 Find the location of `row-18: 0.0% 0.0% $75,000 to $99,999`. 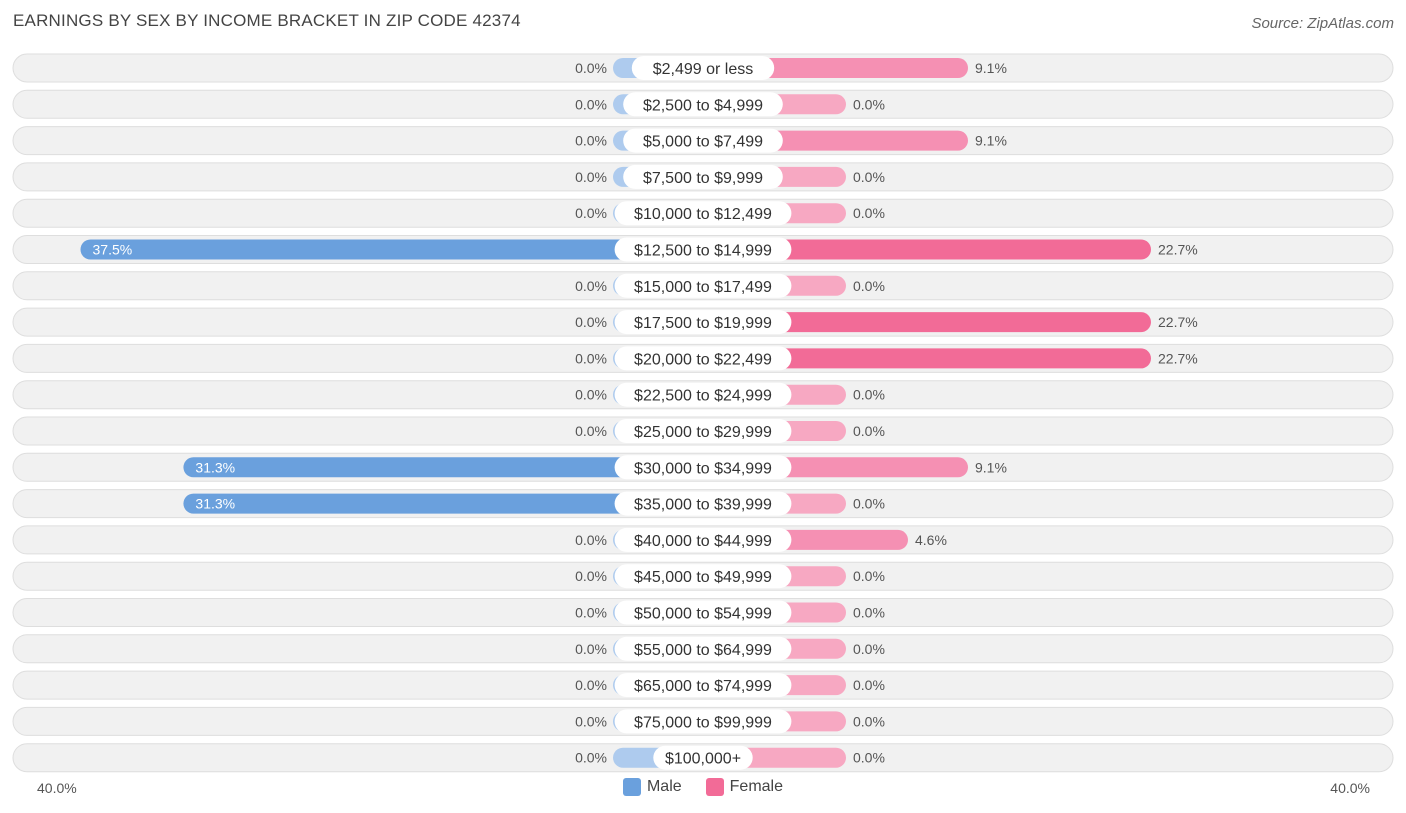

row-18: 0.0% 0.0% $75,000 to $99,999 is located at coordinates (703, 721).